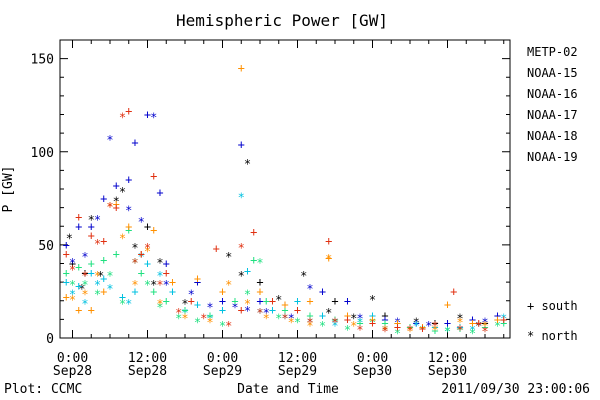 This screenshot has height=400, width=600. What do you see at coordinates (372, 371) in the screenshot?
I see `x-tick-date-label: Sep30` at bounding box center [372, 371].